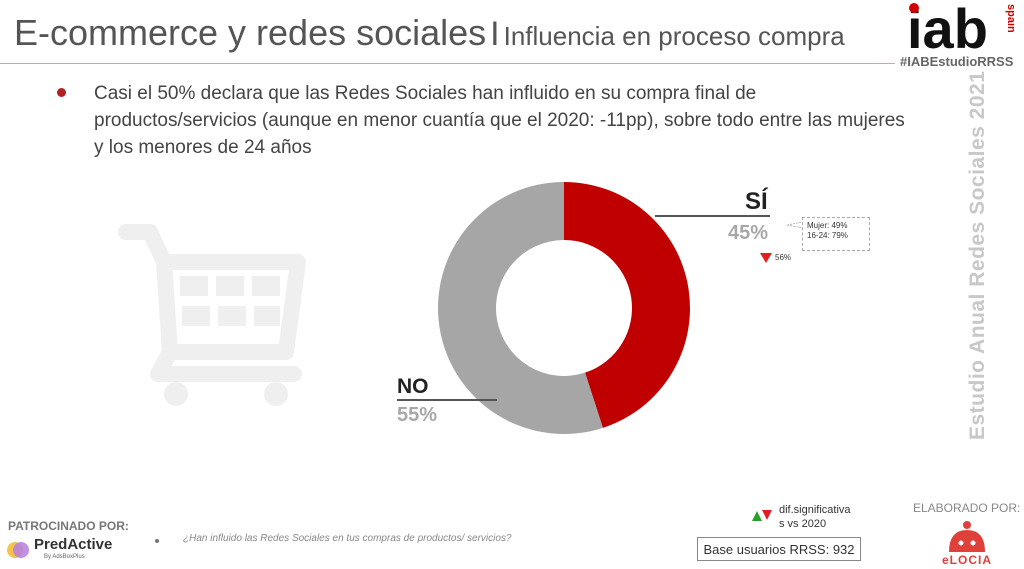 The width and height of the screenshot is (1024, 569). Describe the element at coordinates (783, 257) in the screenshot. I see `prev-year-value: 56%` at that location.